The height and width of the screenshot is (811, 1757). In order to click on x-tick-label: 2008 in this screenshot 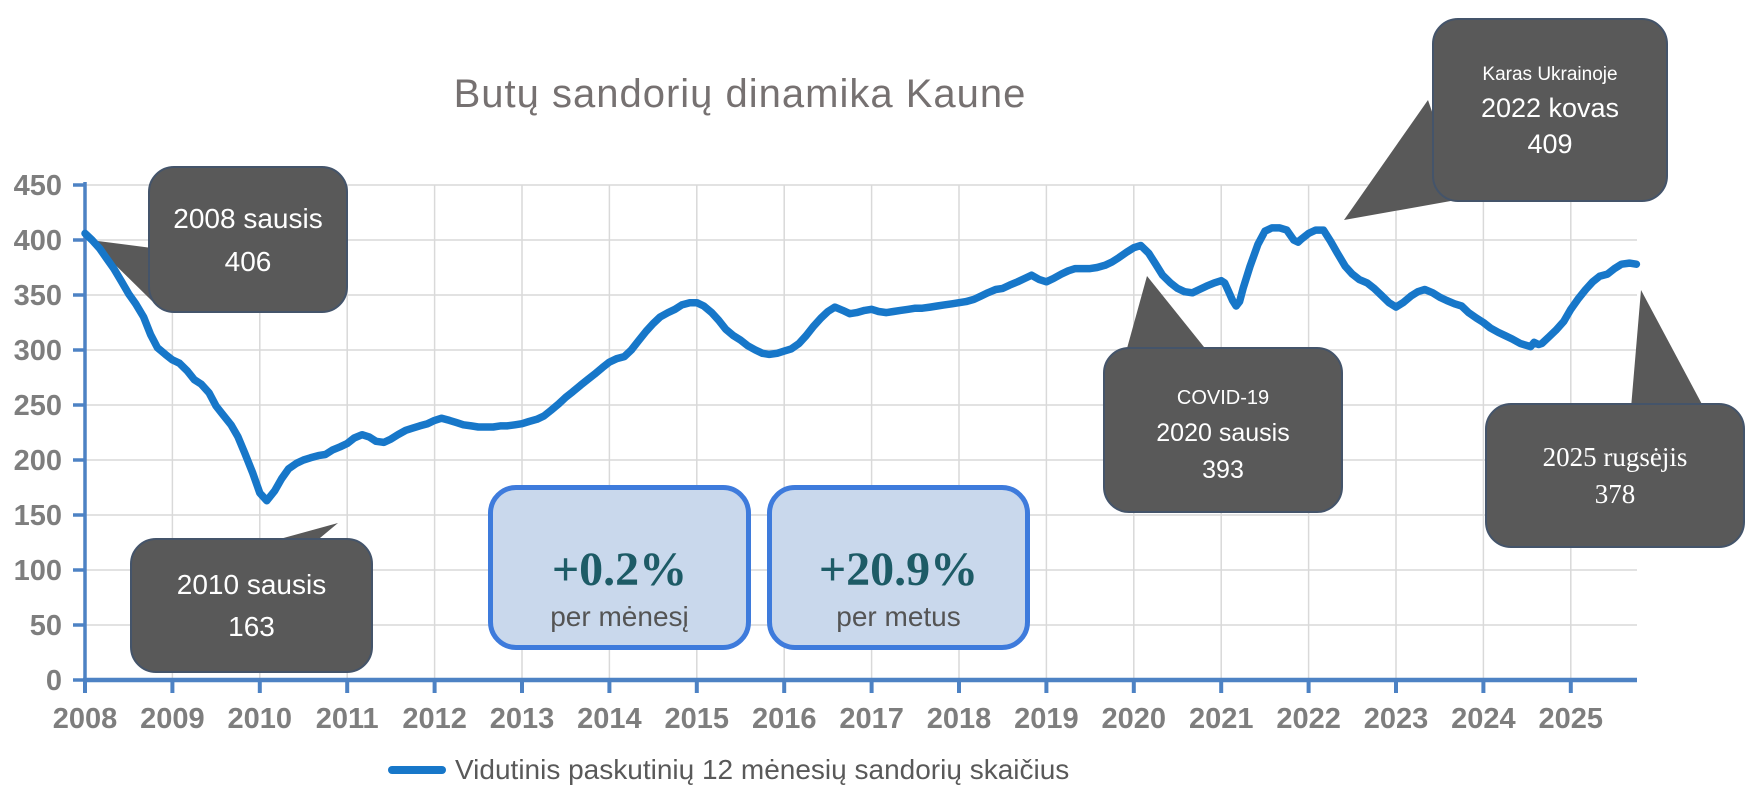, I will do `click(85, 719)`.